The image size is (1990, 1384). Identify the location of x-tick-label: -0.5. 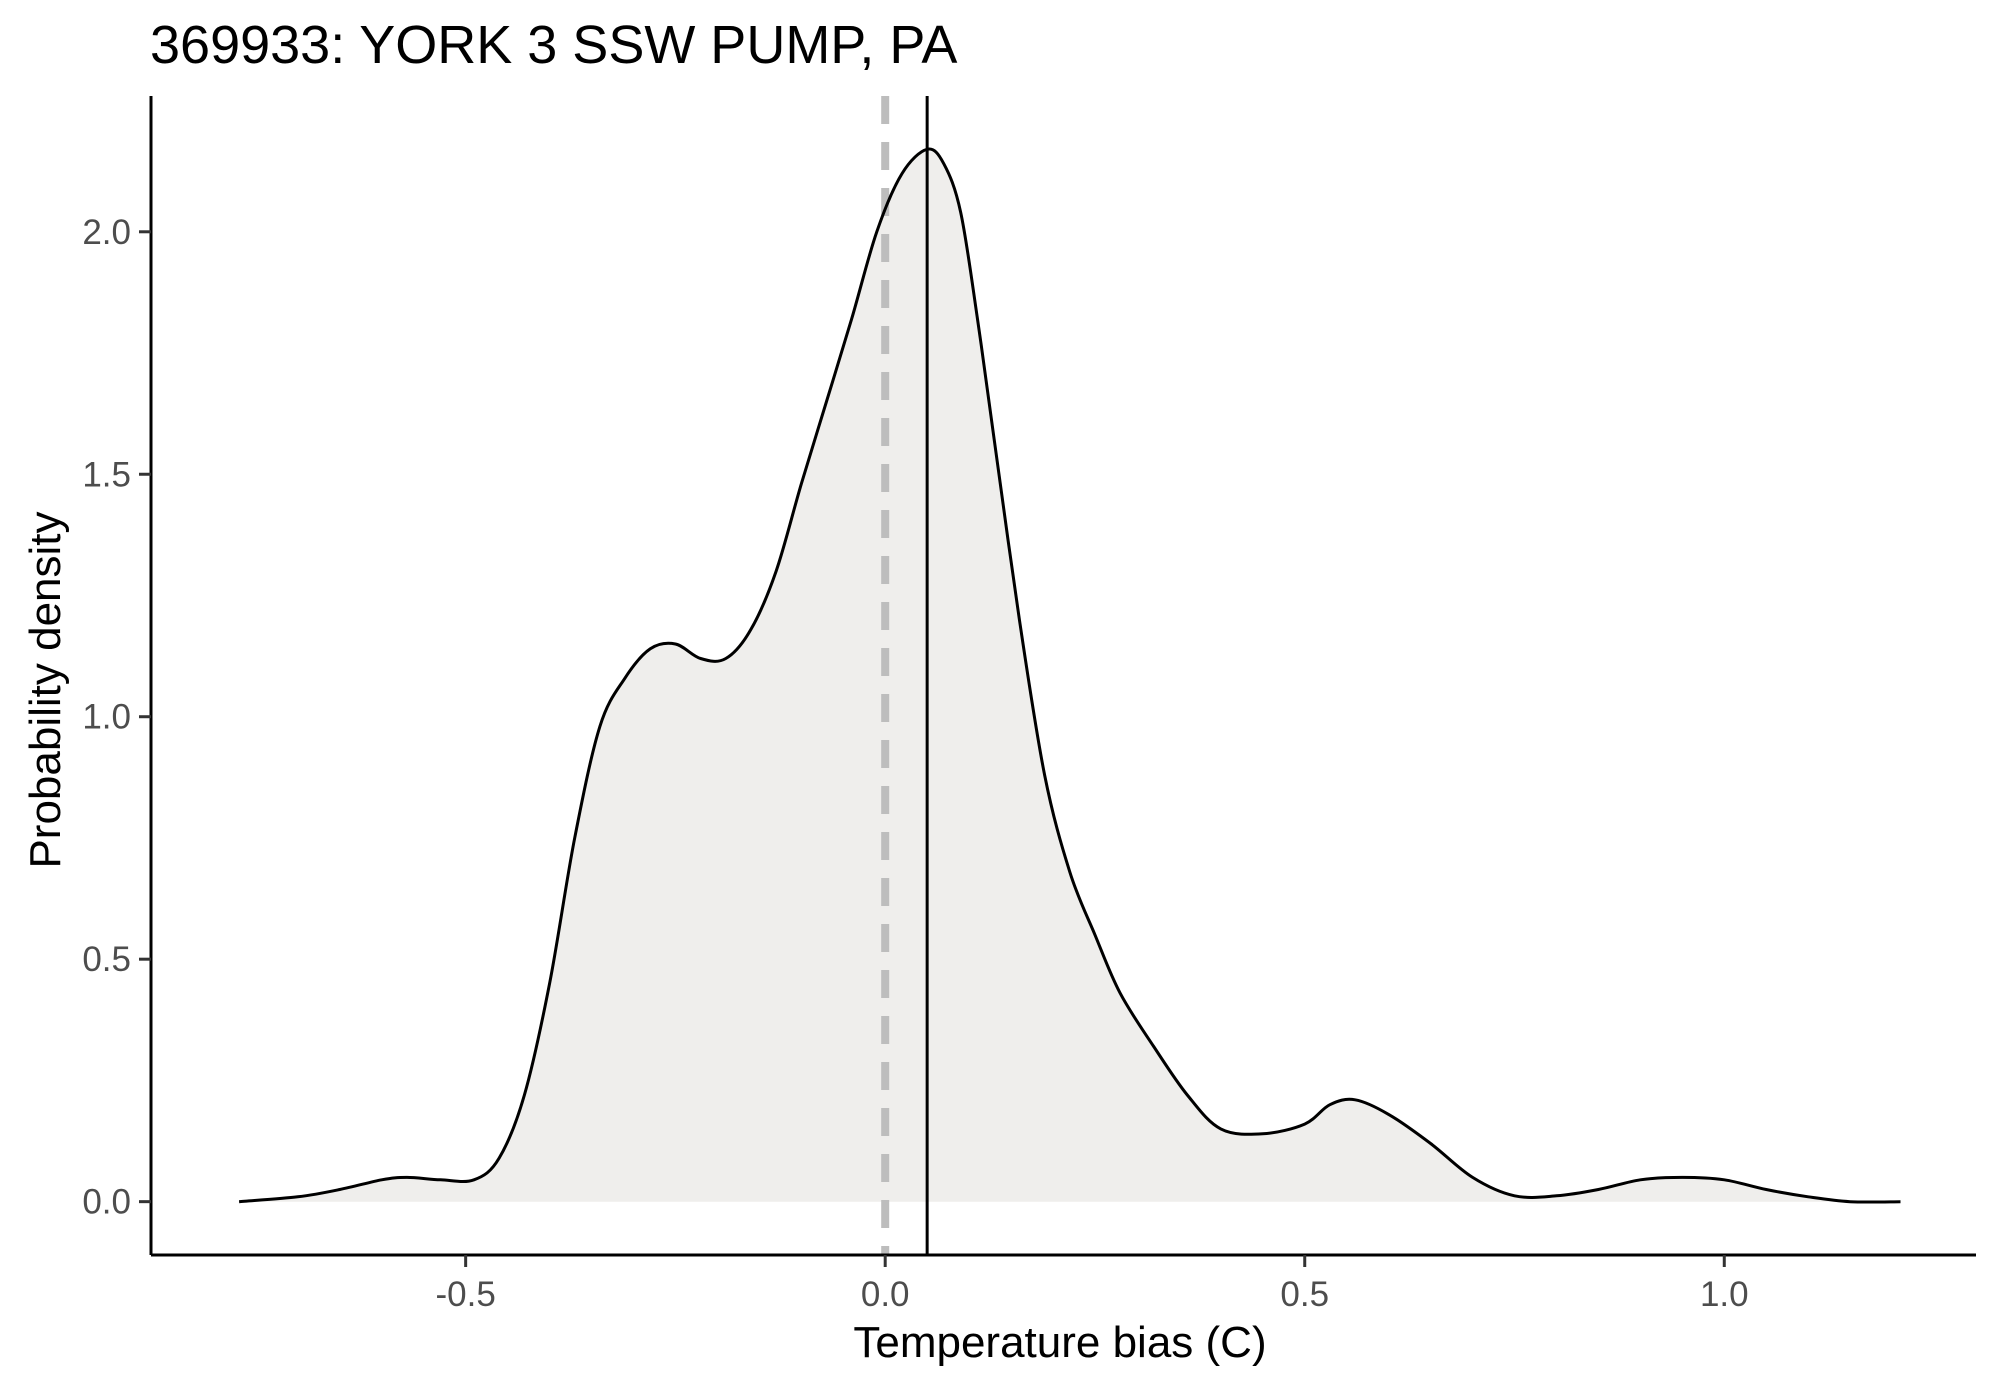
(465, 1294).